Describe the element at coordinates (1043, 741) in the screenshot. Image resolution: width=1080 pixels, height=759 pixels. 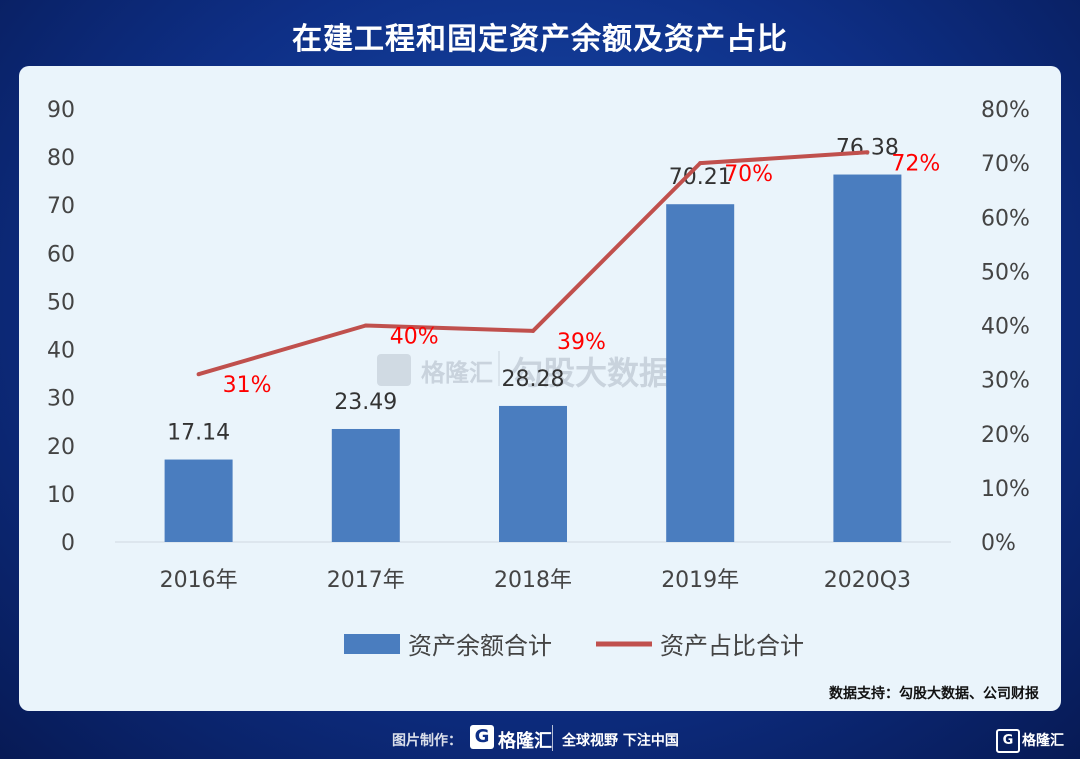
I see `corner-brand: 格隆汇` at that location.